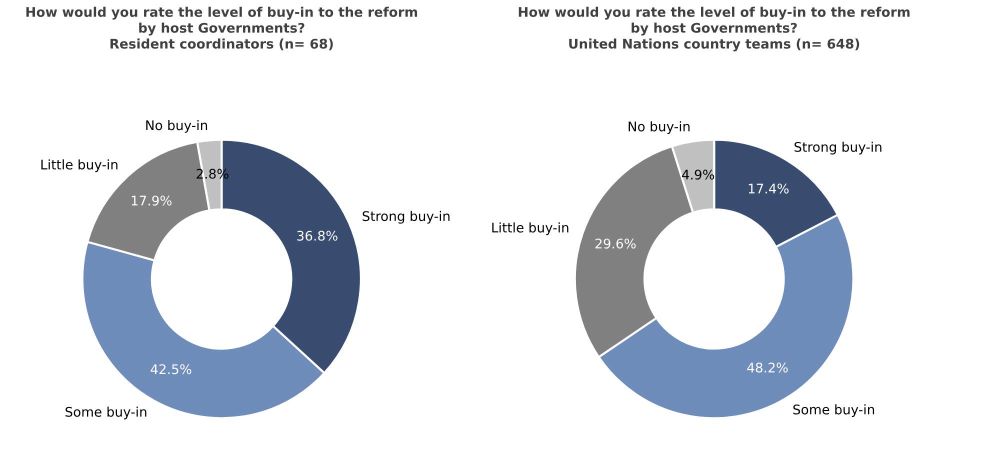  What do you see at coordinates (768, 189) in the screenshot?
I see `data-label: 17.4%` at bounding box center [768, 189].